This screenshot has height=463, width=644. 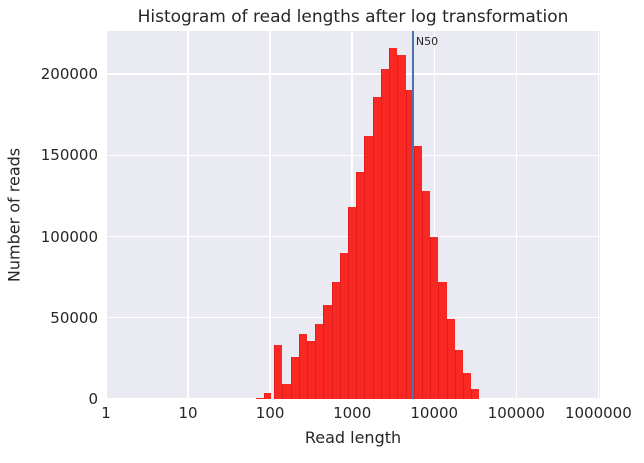 I want to click on x-tick-label: 10000, so click(x=434, y=413).